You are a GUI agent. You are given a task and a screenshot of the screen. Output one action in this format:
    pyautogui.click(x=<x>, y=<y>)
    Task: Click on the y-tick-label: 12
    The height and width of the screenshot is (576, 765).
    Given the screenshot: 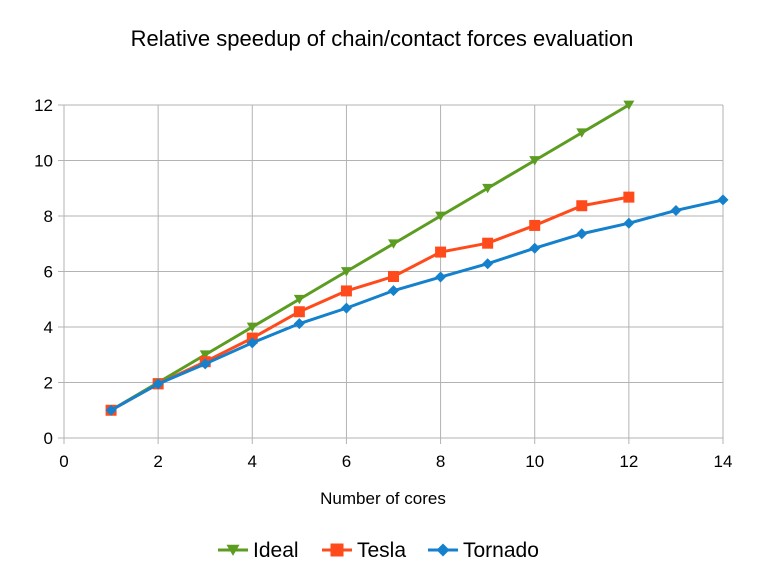 What is the action you would take?
    pyautogui.click(x=43, y=105)
    